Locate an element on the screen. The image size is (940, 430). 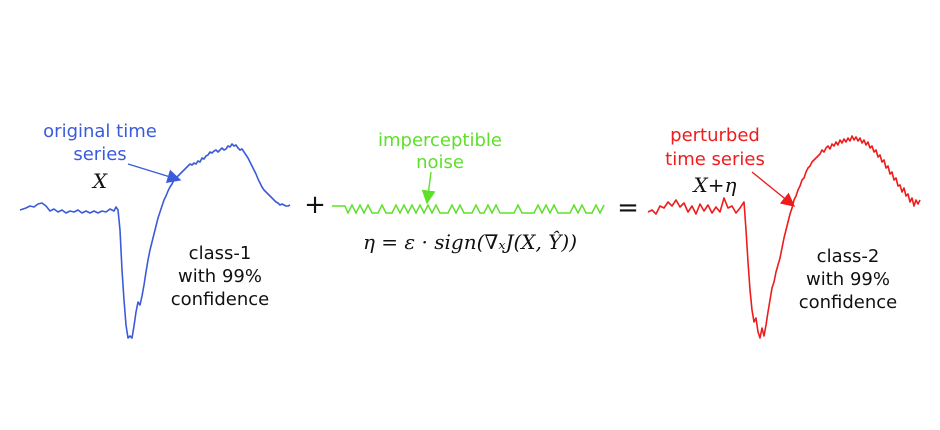
original-class-line1: class-1 is located at coordinates (220, 253).